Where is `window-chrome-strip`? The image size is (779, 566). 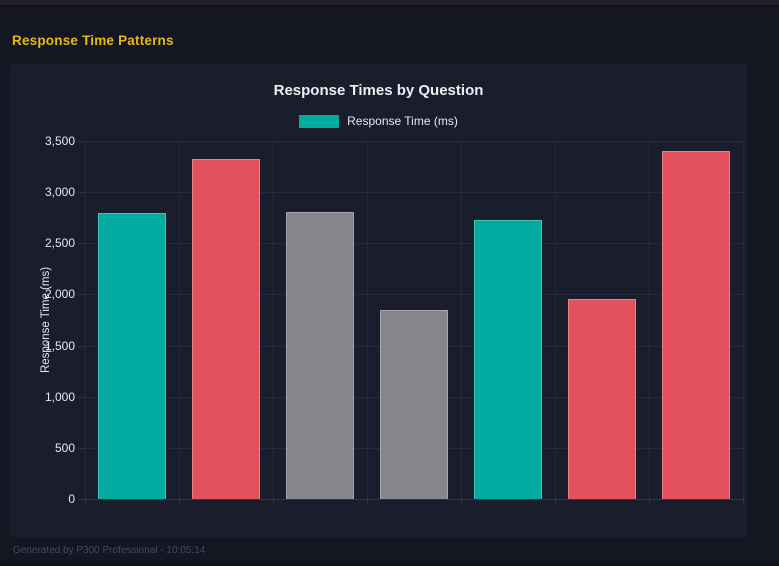 window-chrome-strip is located at coordinates (389, 3).